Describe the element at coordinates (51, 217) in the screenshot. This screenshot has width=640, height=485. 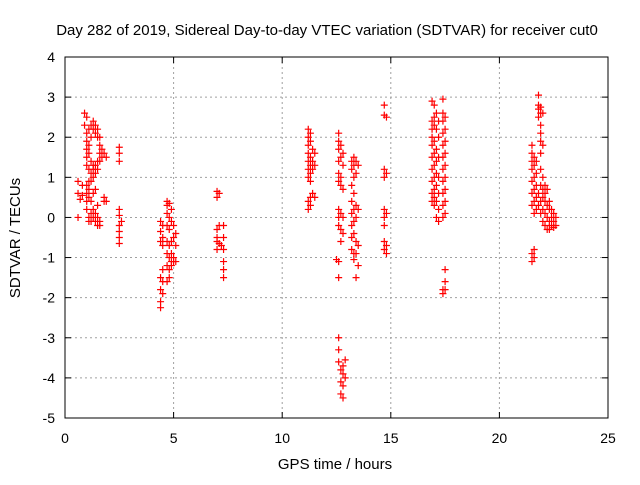
I see `y-tick-label: 0` at that location.